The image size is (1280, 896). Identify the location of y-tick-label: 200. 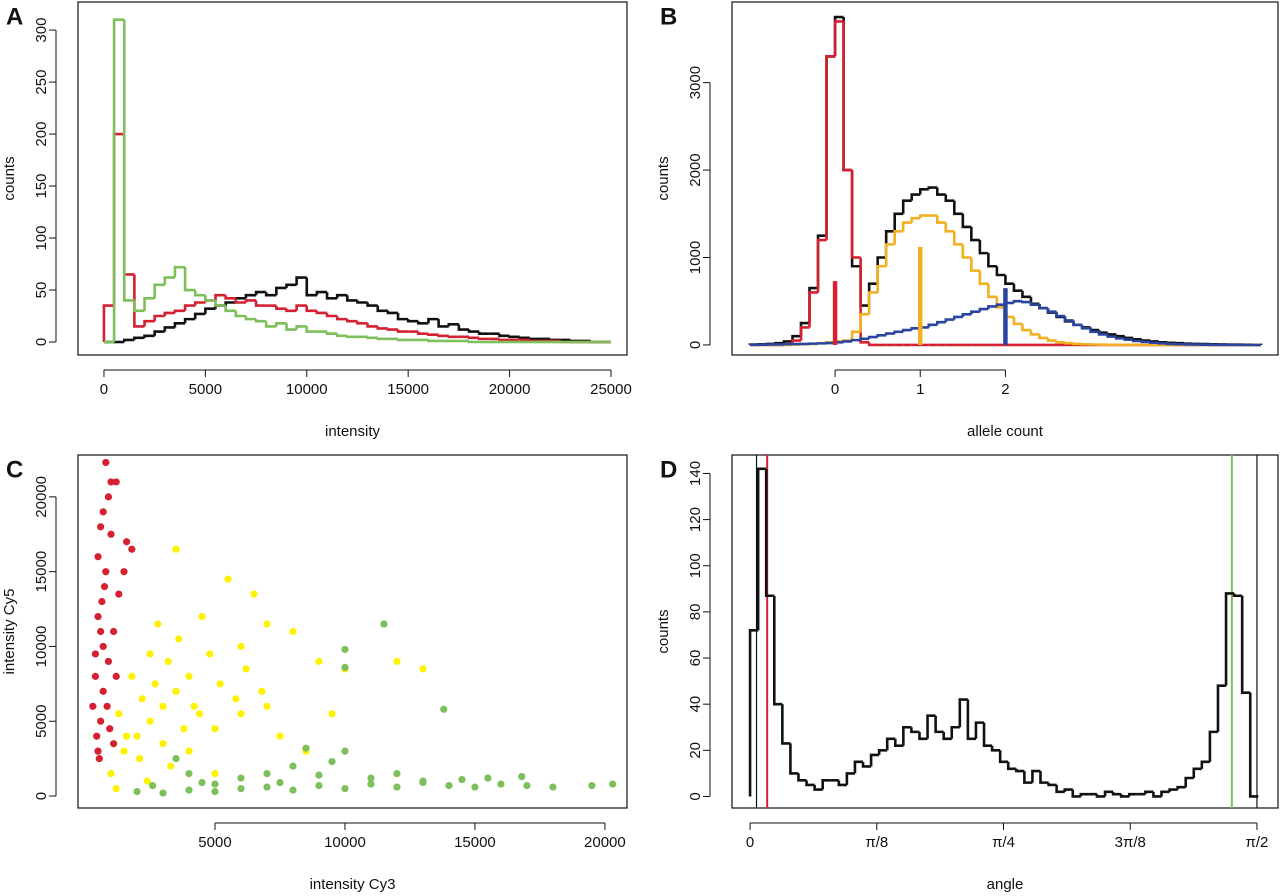
(41, 134).